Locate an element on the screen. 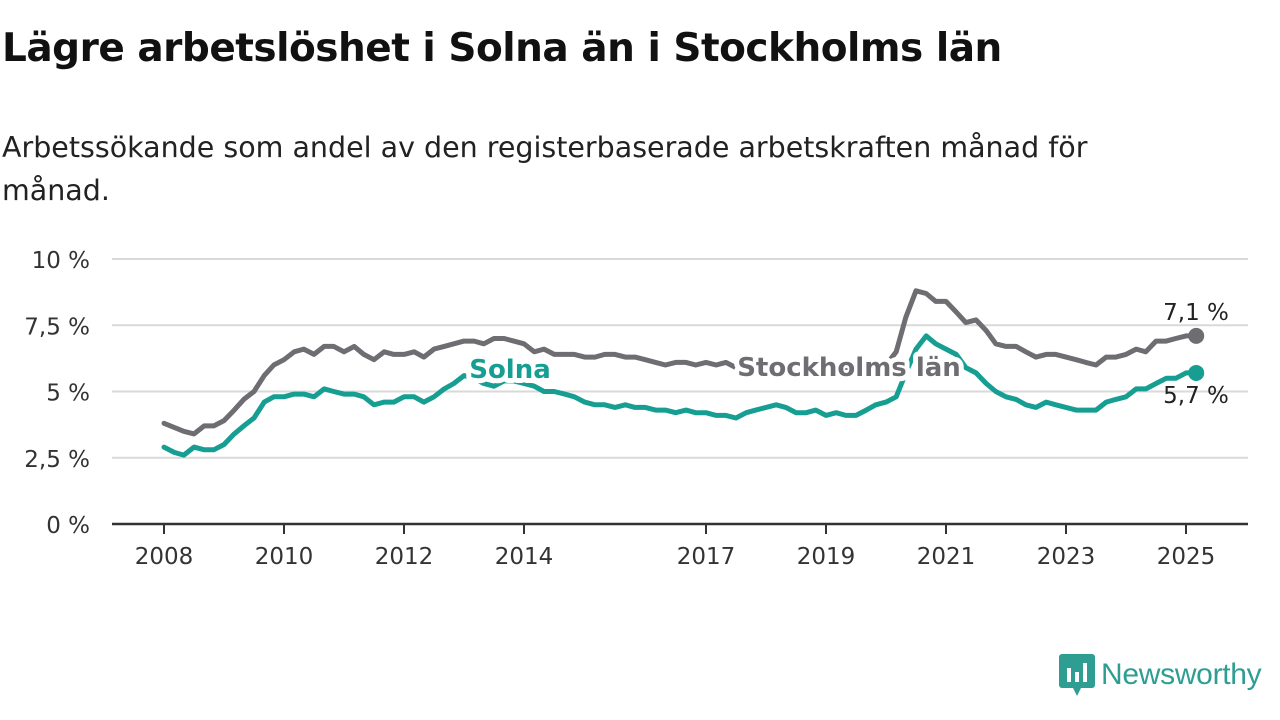 Image resolution: width=1280 pixels, height=720 pixels. y-tick-label: 0 % is located at coordinates (68, 526).